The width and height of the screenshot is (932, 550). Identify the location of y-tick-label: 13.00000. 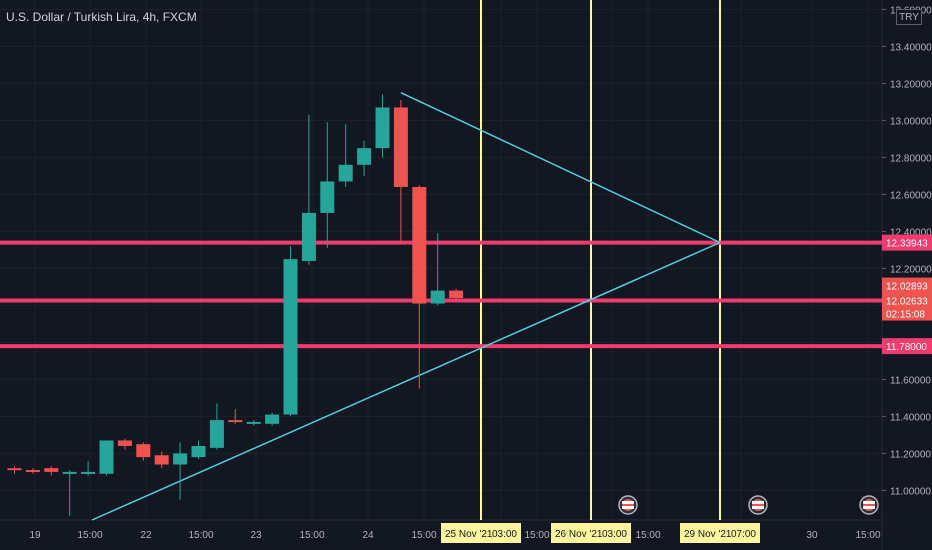
(911, 121).